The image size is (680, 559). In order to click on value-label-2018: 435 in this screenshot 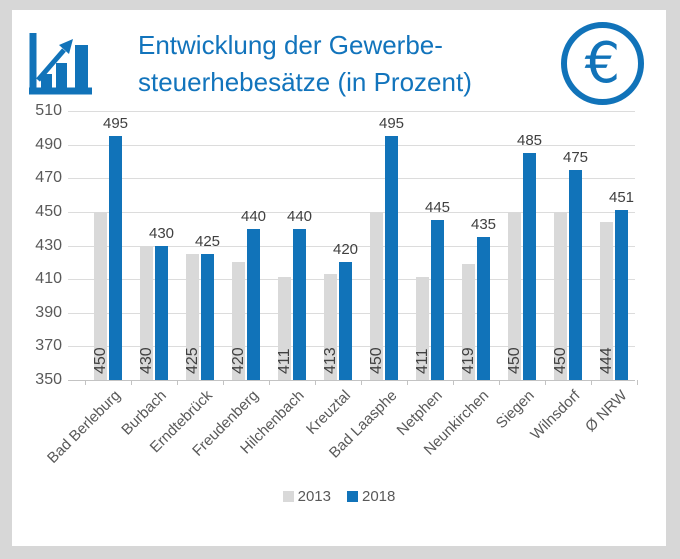, I will do `click(483, 225)`.